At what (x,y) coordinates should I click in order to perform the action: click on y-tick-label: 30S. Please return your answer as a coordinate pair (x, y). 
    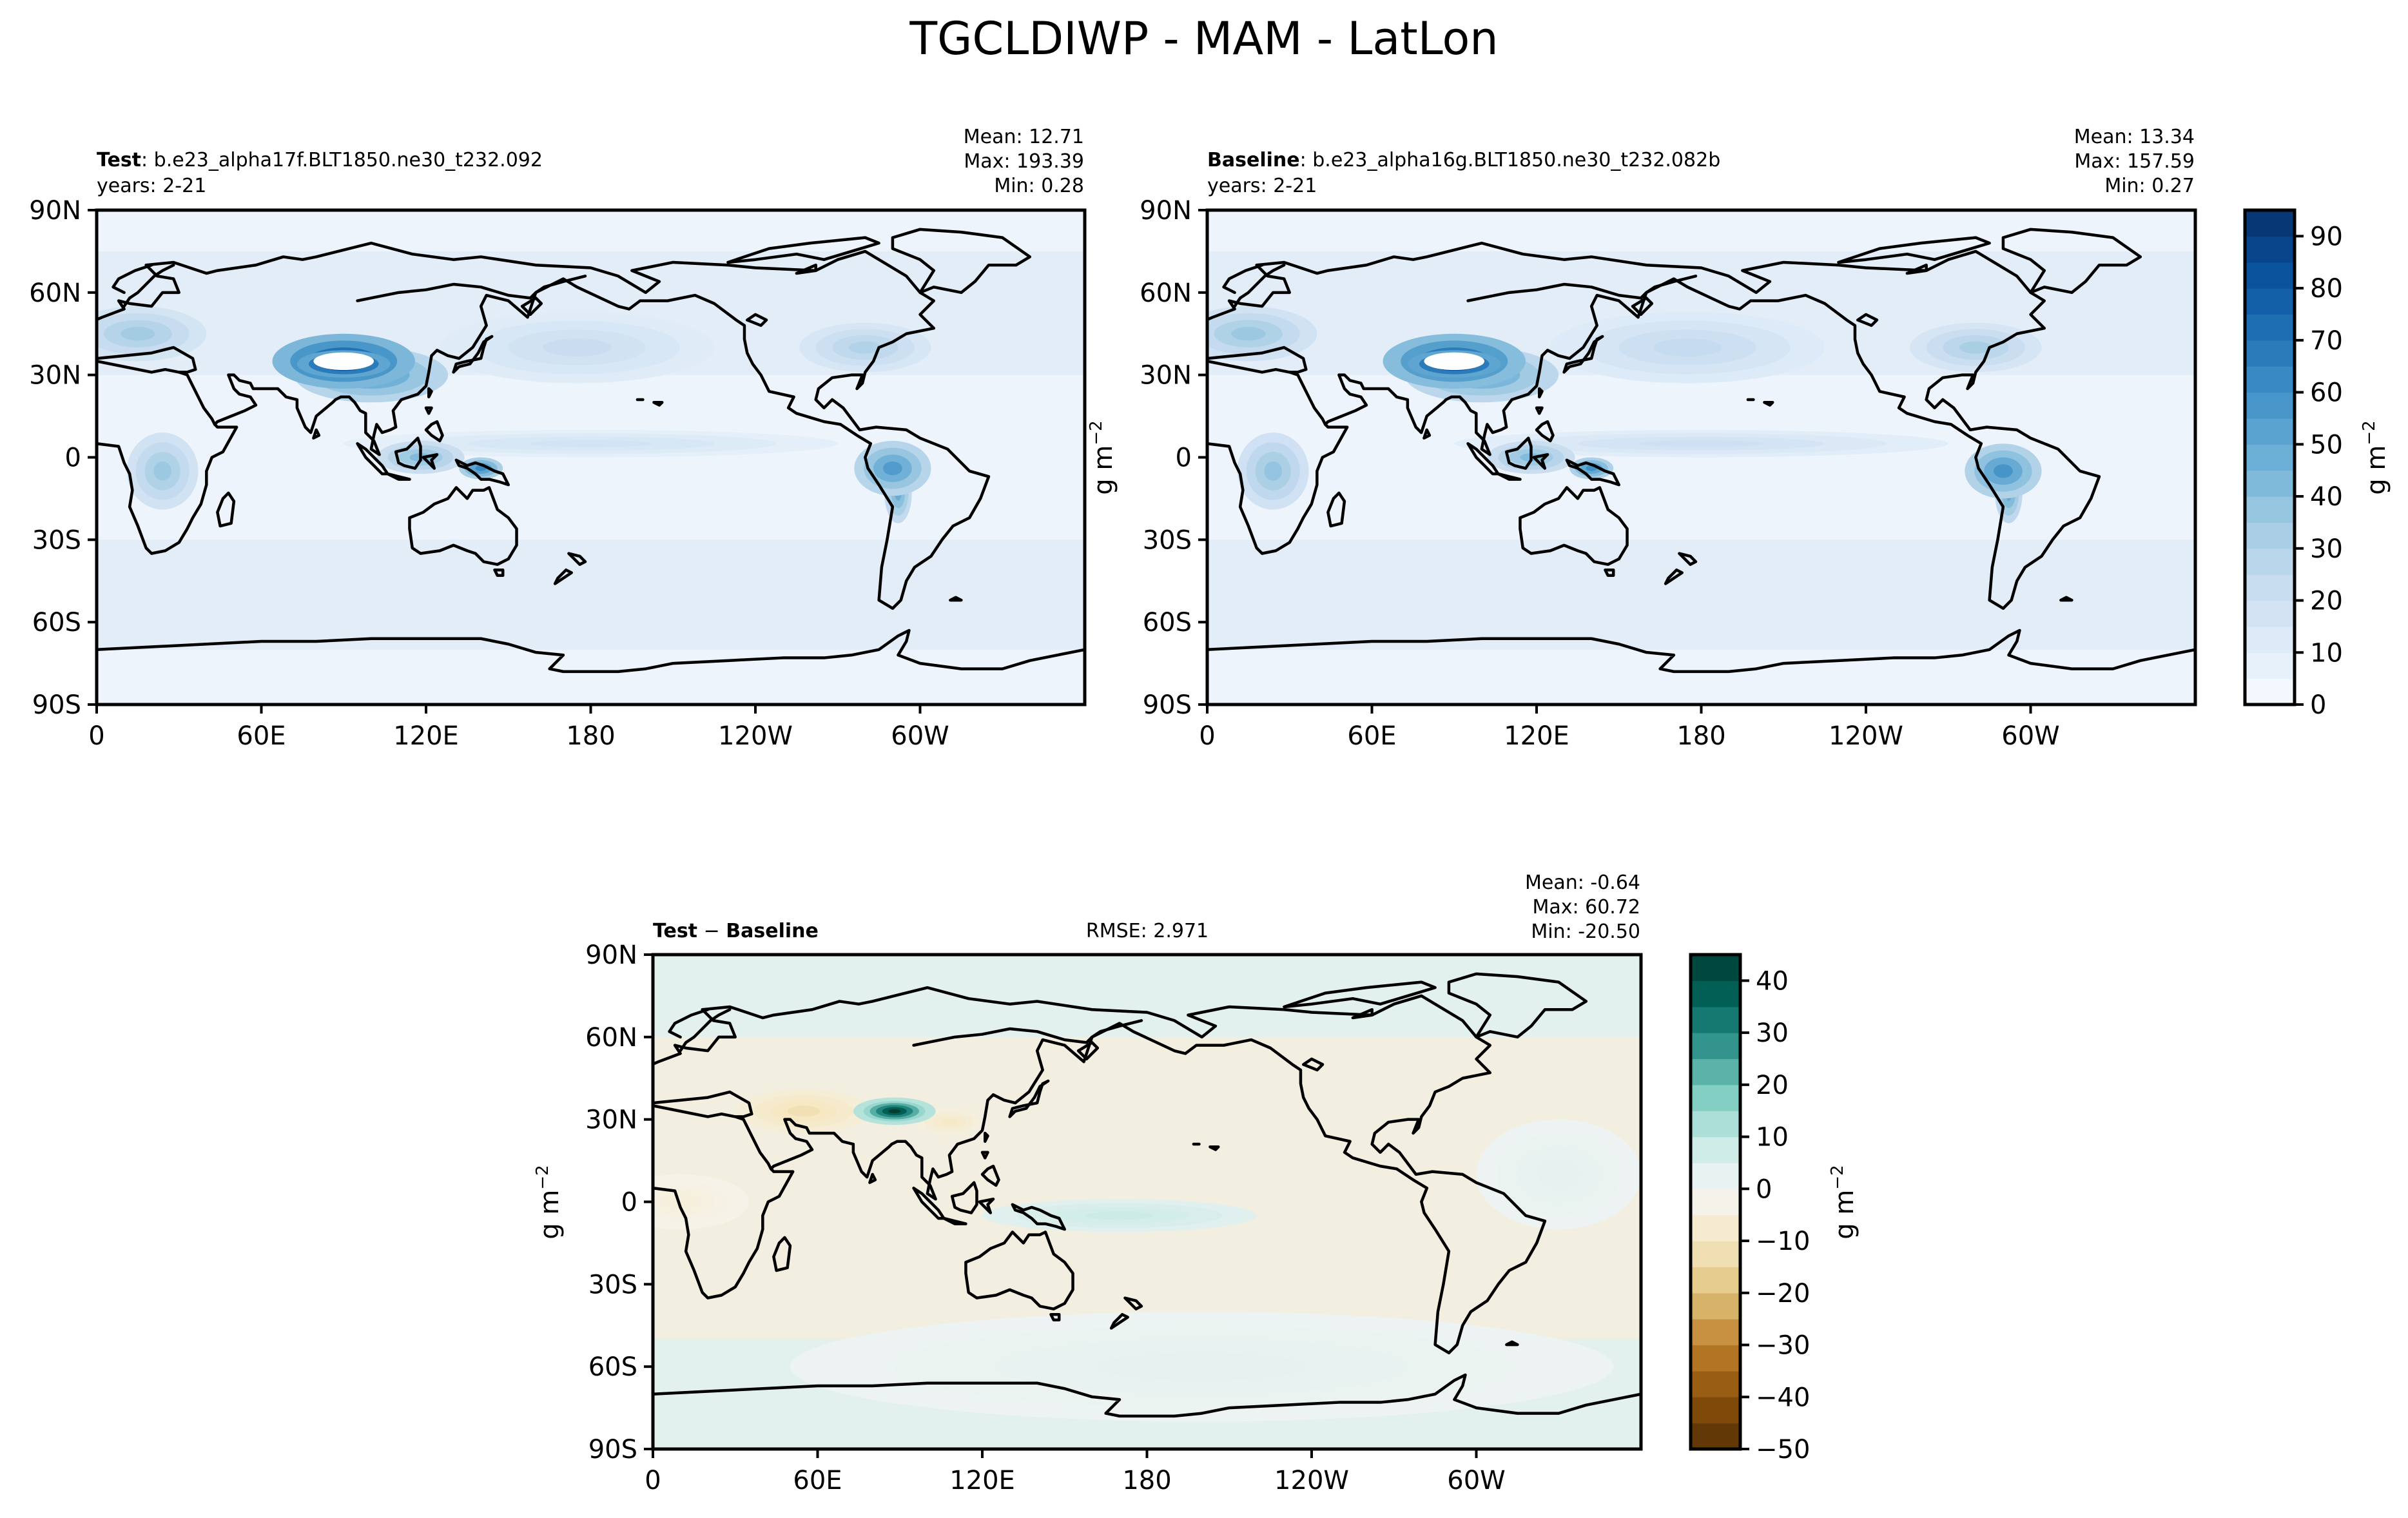
    Looking at the image, I should click on (1167, 540).